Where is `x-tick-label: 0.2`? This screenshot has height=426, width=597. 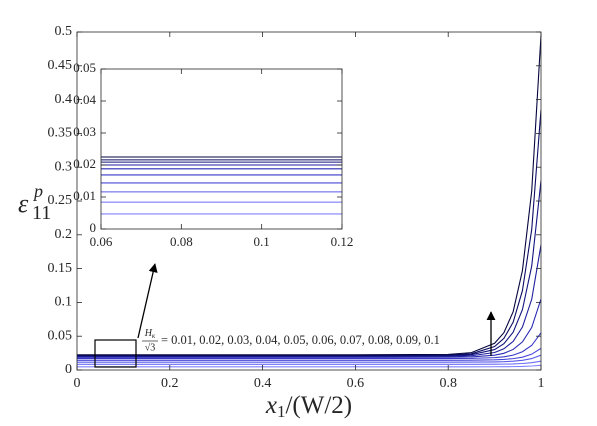 x-tick-label: 0.2 is located at coordinates (170, 383).